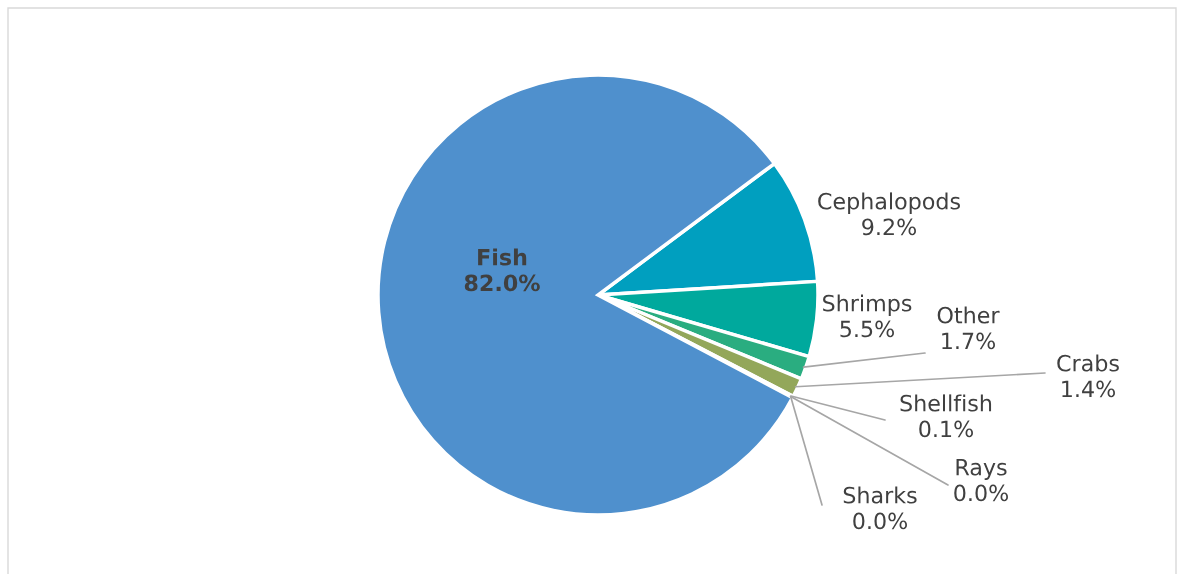 The width and height of the screenshot is (1178, 574). What do you see at coordinates (502, 257) in the screenshot?
I see `slice-label: Fish` at bounding box center [502, 257].